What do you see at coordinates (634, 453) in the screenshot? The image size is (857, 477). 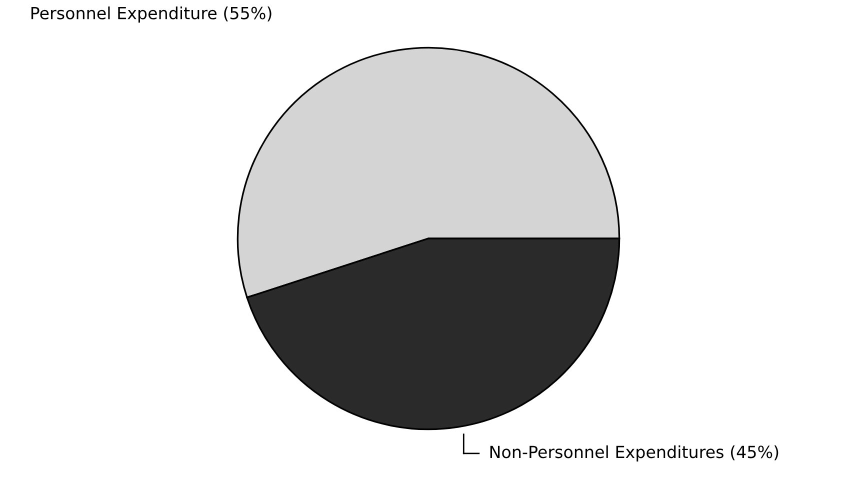 I see `legend-label: Non-Personnel Expenditures (45%)` at bounding box center [634, 453].